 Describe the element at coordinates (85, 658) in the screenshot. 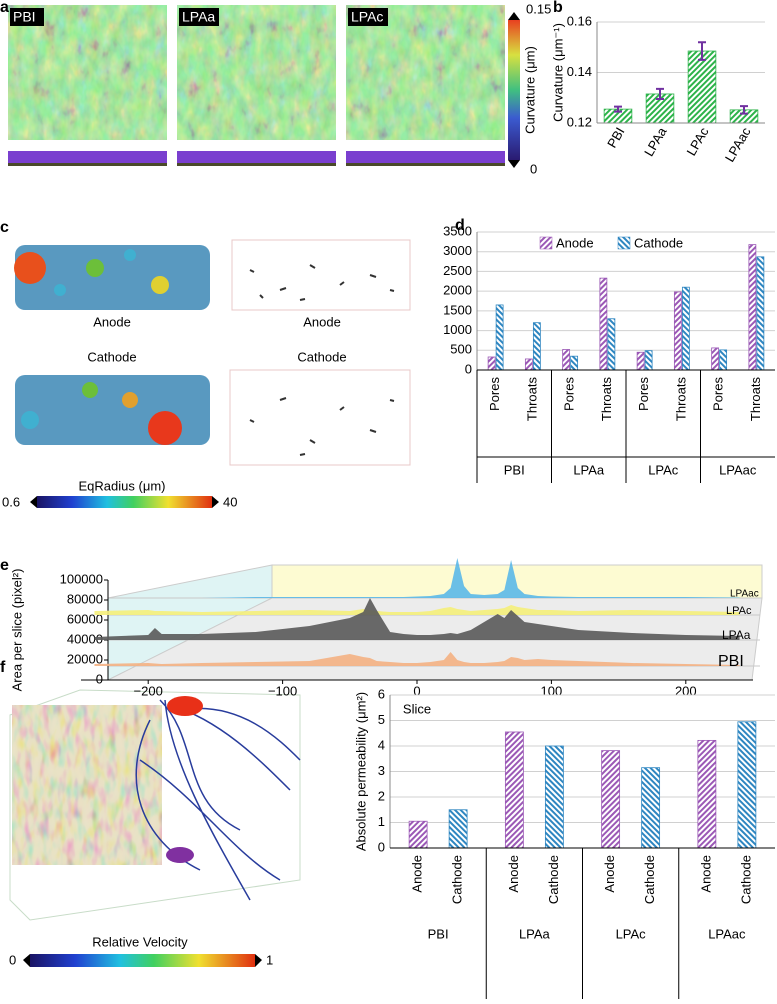

I see `y-tick-label: 20000` at that location.